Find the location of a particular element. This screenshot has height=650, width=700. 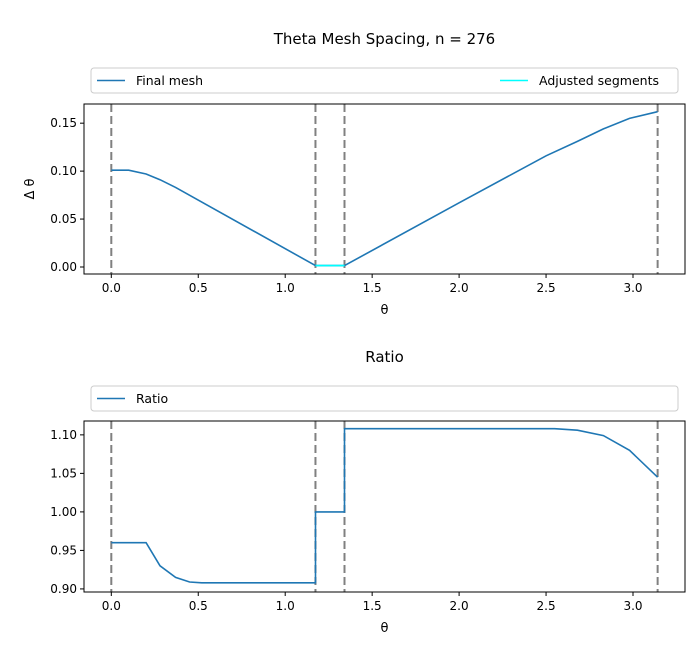

legend: Final mesh Adjusted segments is located at coordinates (384, 80).